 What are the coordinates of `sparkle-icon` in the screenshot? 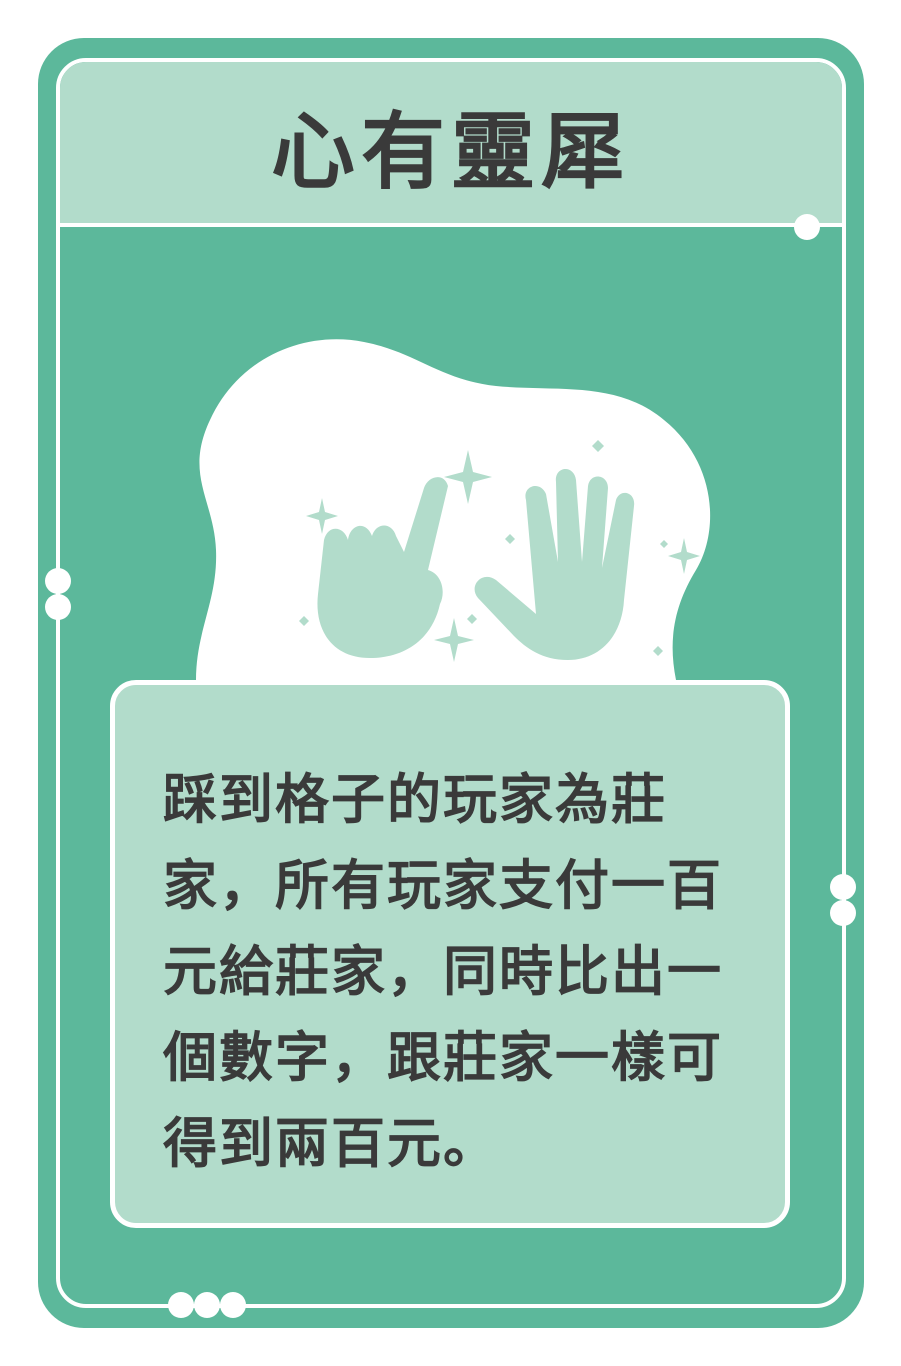 It's located at (499, 551).